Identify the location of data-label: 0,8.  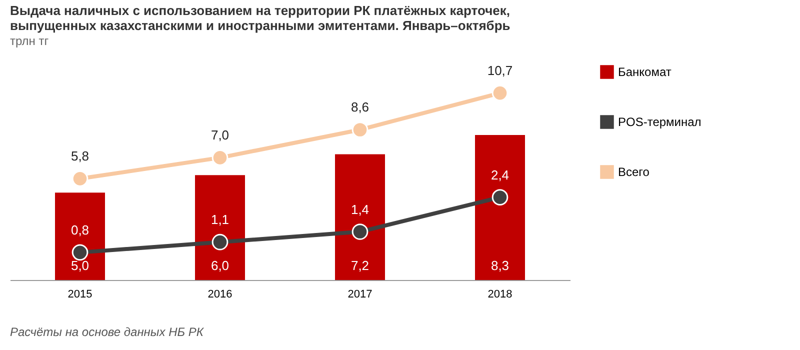
(80, 230).